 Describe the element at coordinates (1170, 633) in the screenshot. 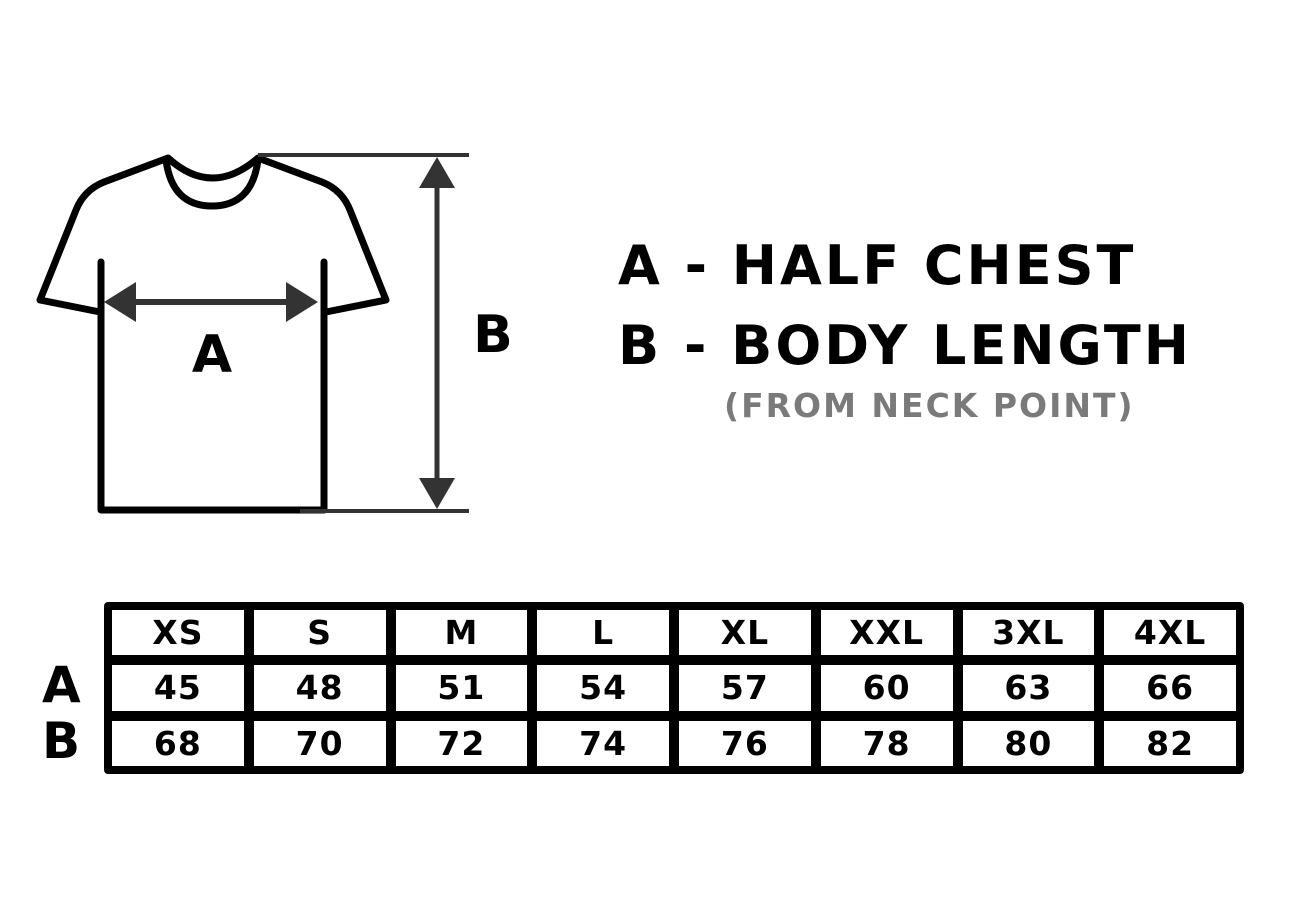

I see `size-header: 4XL` at that location.